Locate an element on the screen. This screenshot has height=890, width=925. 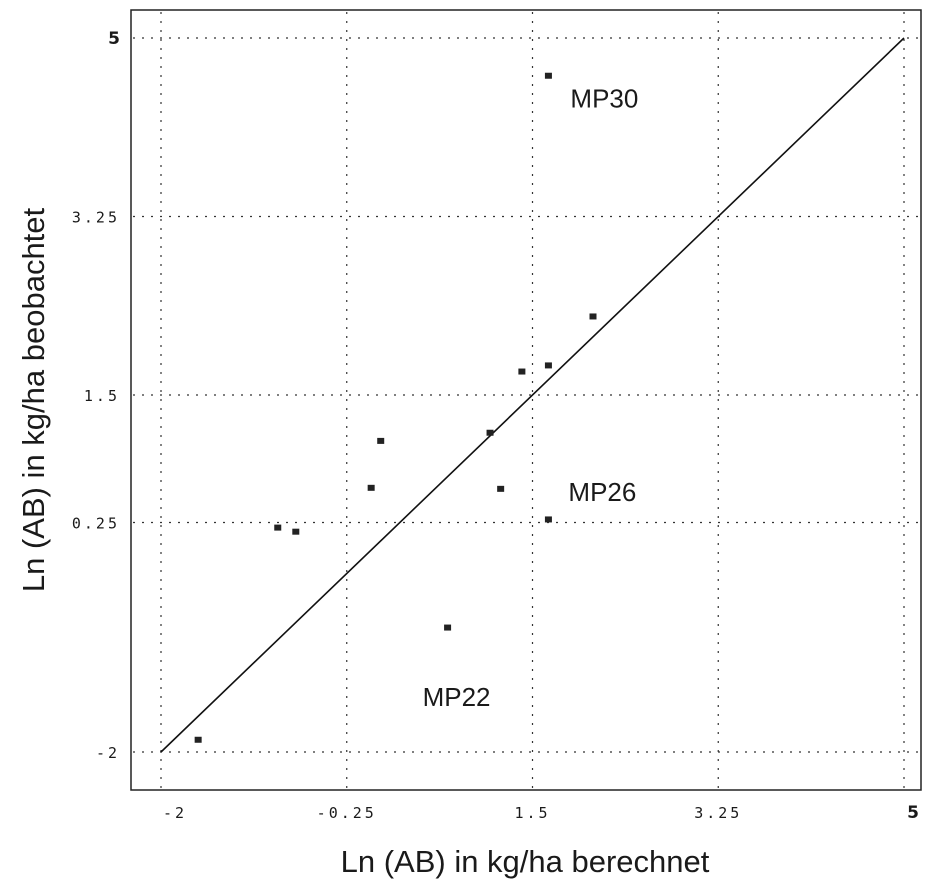
x-tick-label: 1.5 is located at coordinates (532, 813).